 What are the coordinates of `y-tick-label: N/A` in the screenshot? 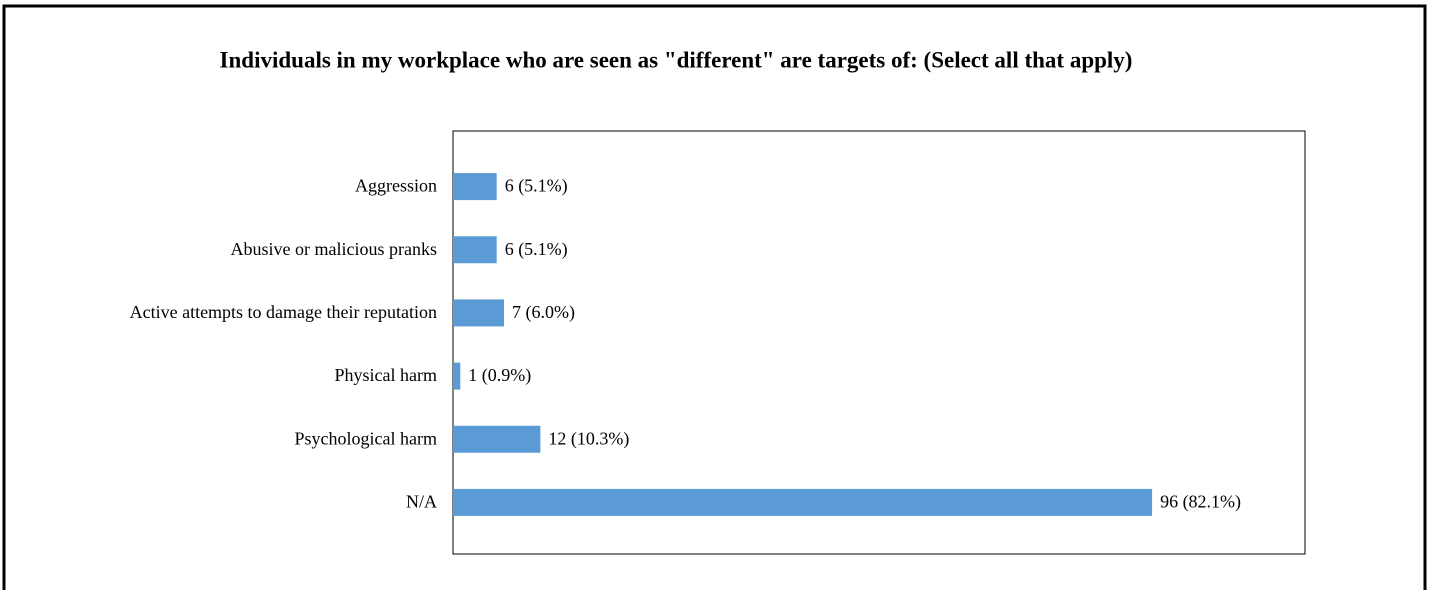 It's located at (421, 502).